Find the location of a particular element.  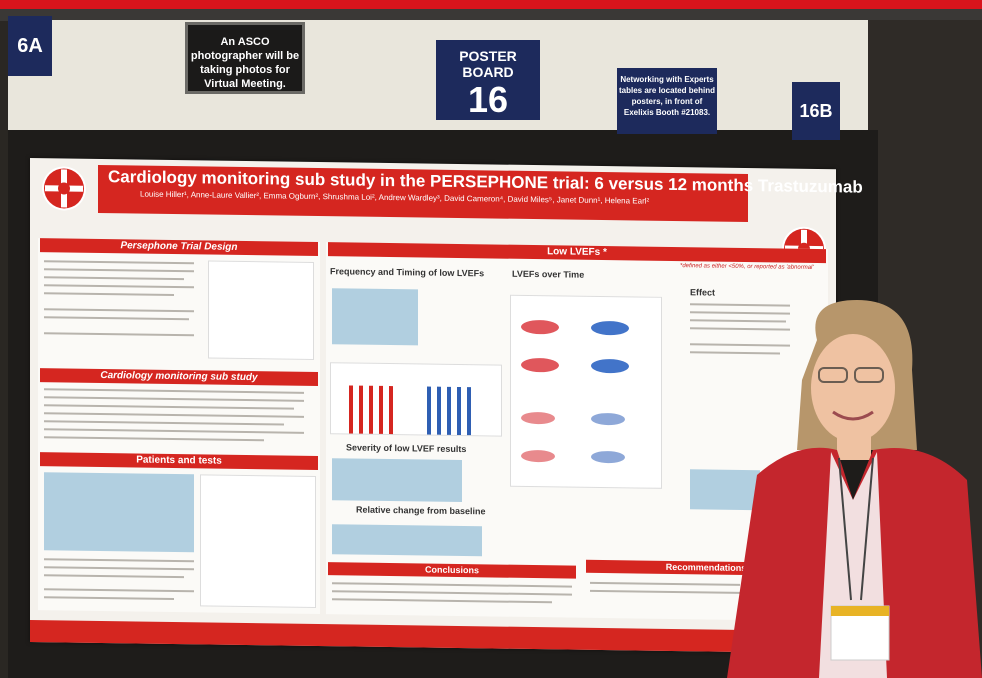

poster-board-number: 16 is located at coordinates (488, 99).